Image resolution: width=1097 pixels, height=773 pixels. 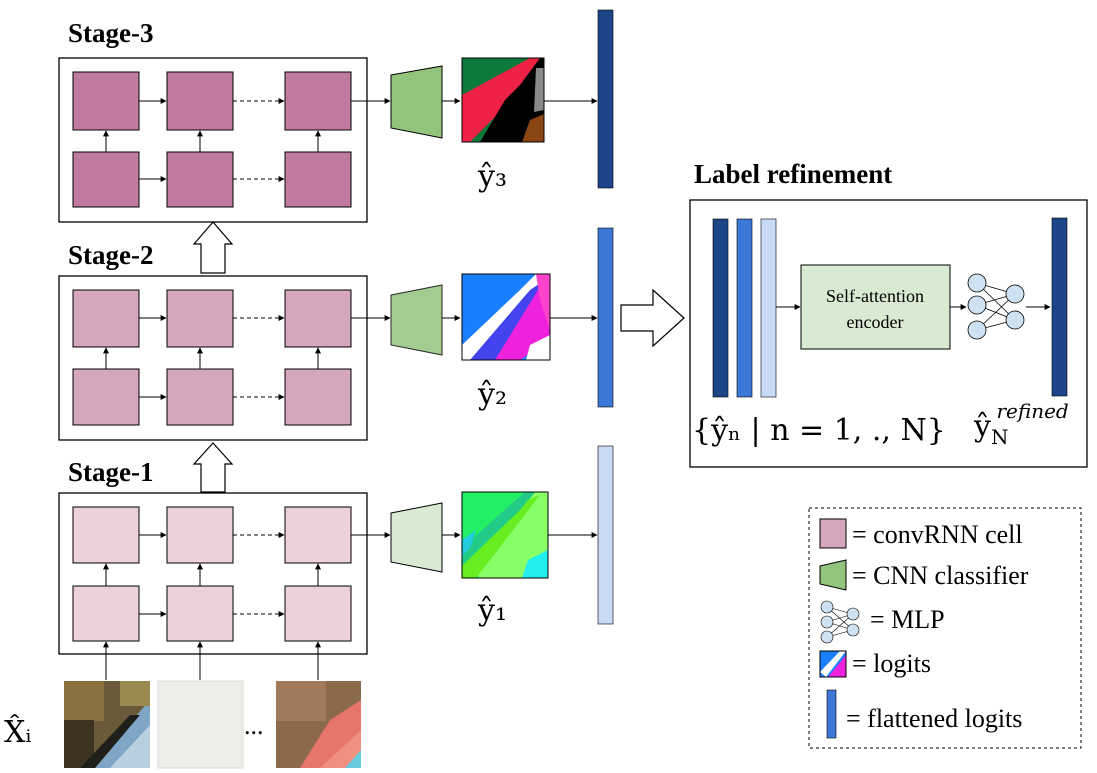 What do you see at coordinates (937, 534) in the screenshot?
I see `legend-convrnn-label: = convRNN cell` at bounding box center [937, 534].